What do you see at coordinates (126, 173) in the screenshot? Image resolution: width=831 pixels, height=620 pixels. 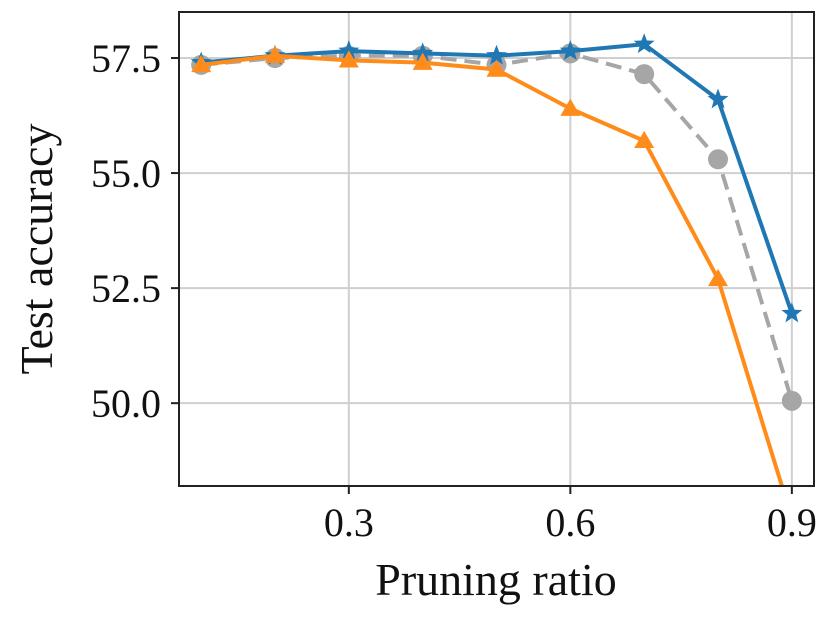 I see `y-tick-label: 55.0` at bounding box center [126, 173].